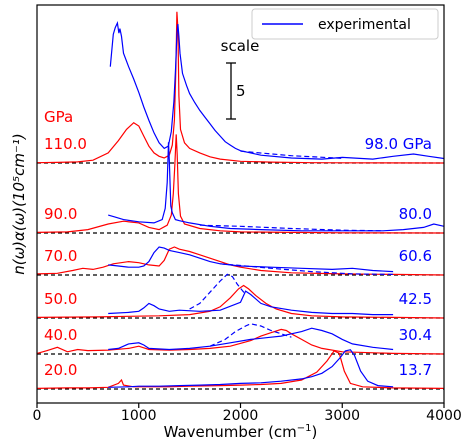 This screenshot has height=442, width=469. I want to click on experimental-pressure-label-5: 13.7, so click(415, 370).